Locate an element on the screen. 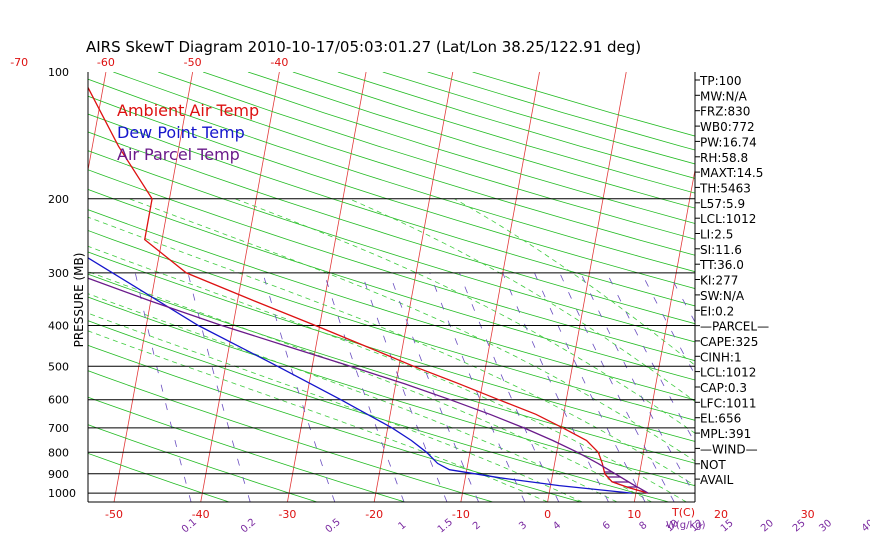  legend-ambient: Ambient Air Temp is located at coordinates (188, 110).